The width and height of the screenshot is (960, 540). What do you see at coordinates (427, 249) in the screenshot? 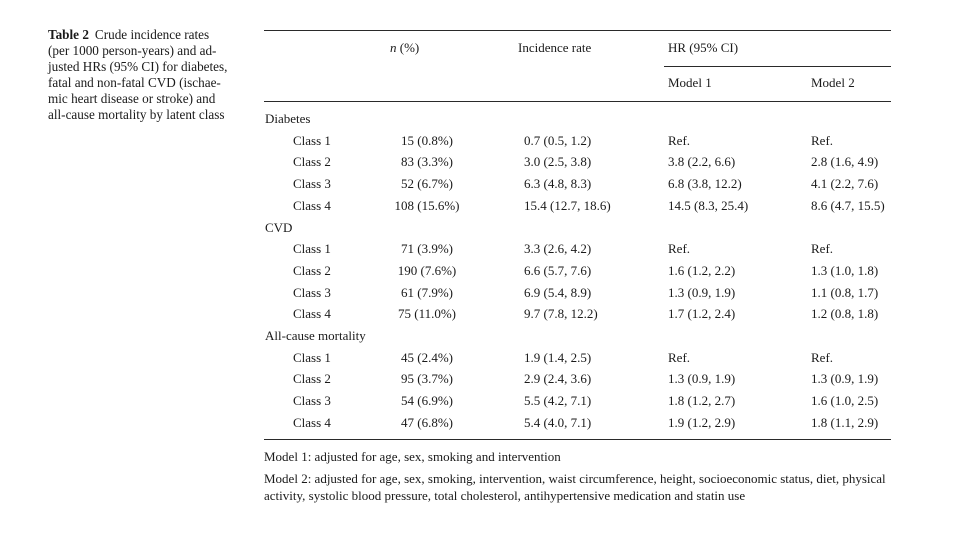
I see `n-value: 71 (3.9%)` at bounding box center [427, 249].